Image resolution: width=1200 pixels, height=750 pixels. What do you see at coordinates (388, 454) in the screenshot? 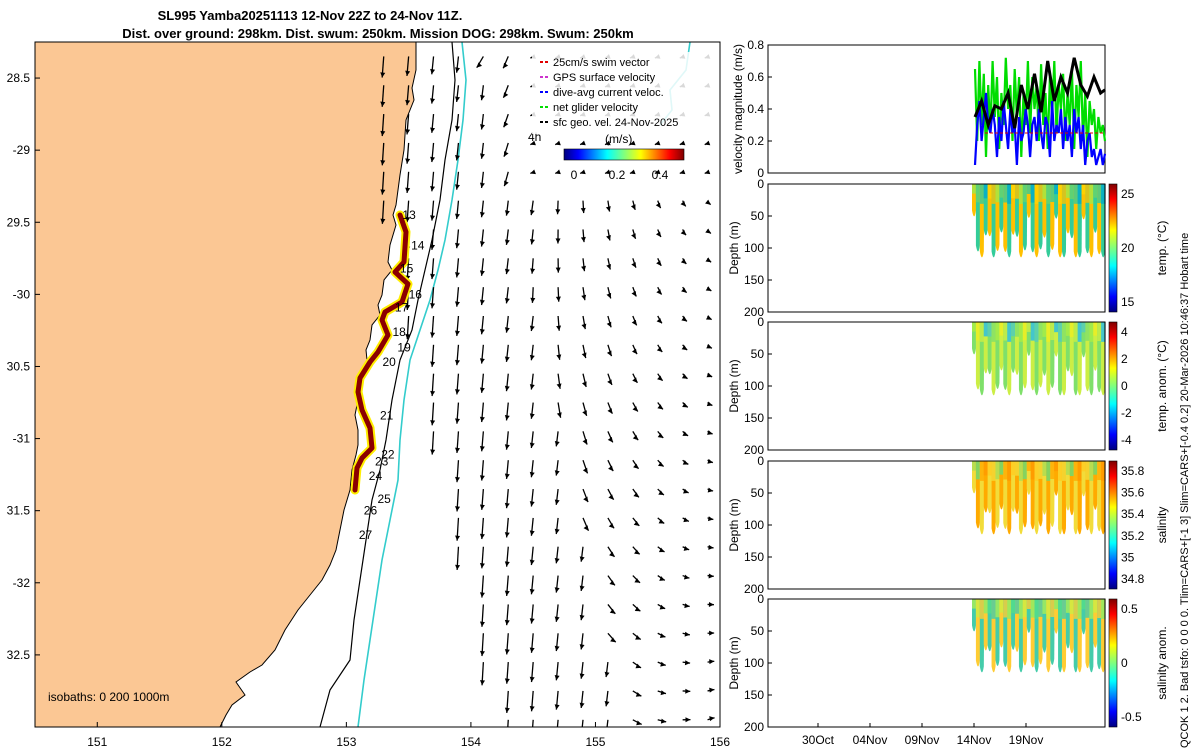
I see `day-label: 22` at bounding box center [388, 454].